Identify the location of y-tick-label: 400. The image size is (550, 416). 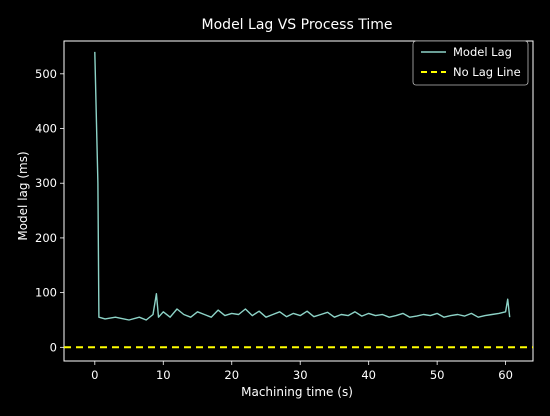
(46, 129).